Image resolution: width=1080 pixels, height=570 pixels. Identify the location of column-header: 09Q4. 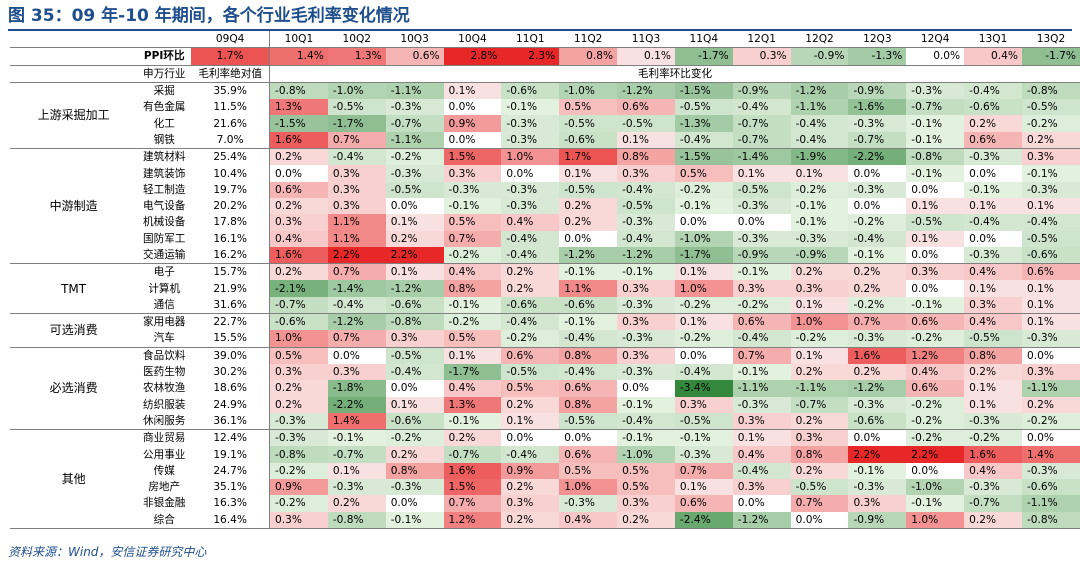
(230, 40).